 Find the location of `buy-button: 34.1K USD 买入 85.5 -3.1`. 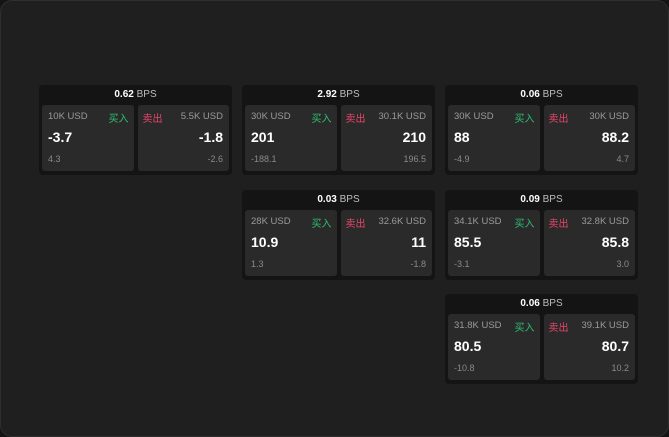

buy-button: 34.1K USD 买入 85.5 -3.1 is located at coordinates (494, 243).